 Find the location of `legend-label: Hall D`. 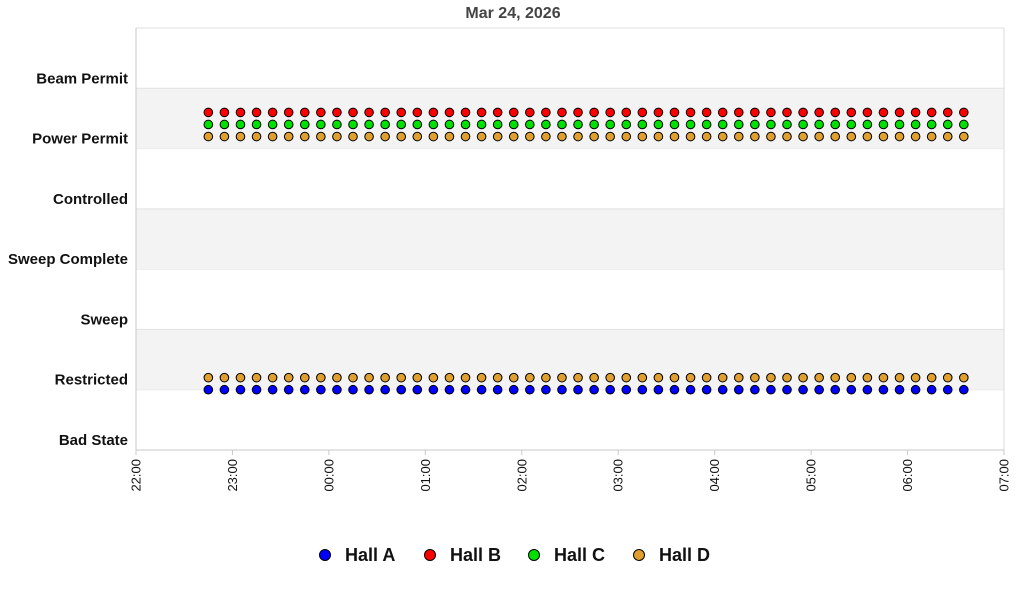

legend-label: Hall D is located at coordinates (684, 555).